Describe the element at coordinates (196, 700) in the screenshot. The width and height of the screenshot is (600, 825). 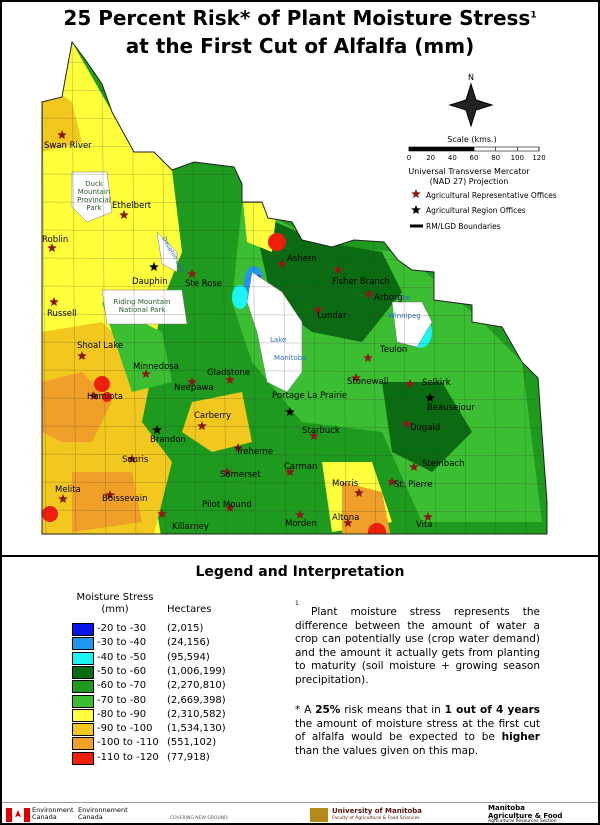
I see `legend-cell: (2,669,398)` at that location.